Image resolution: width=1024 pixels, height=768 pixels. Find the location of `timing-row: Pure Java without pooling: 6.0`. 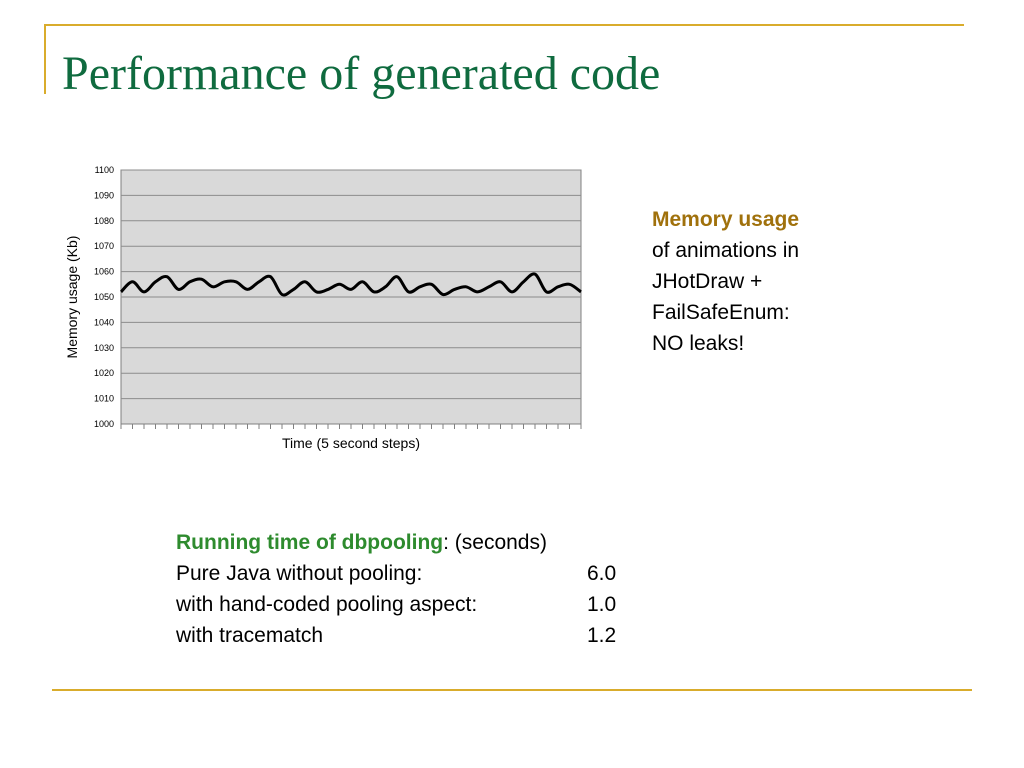

timing-row: Pure Java without pooling: 6.0 is located at coordinates (396, 573).